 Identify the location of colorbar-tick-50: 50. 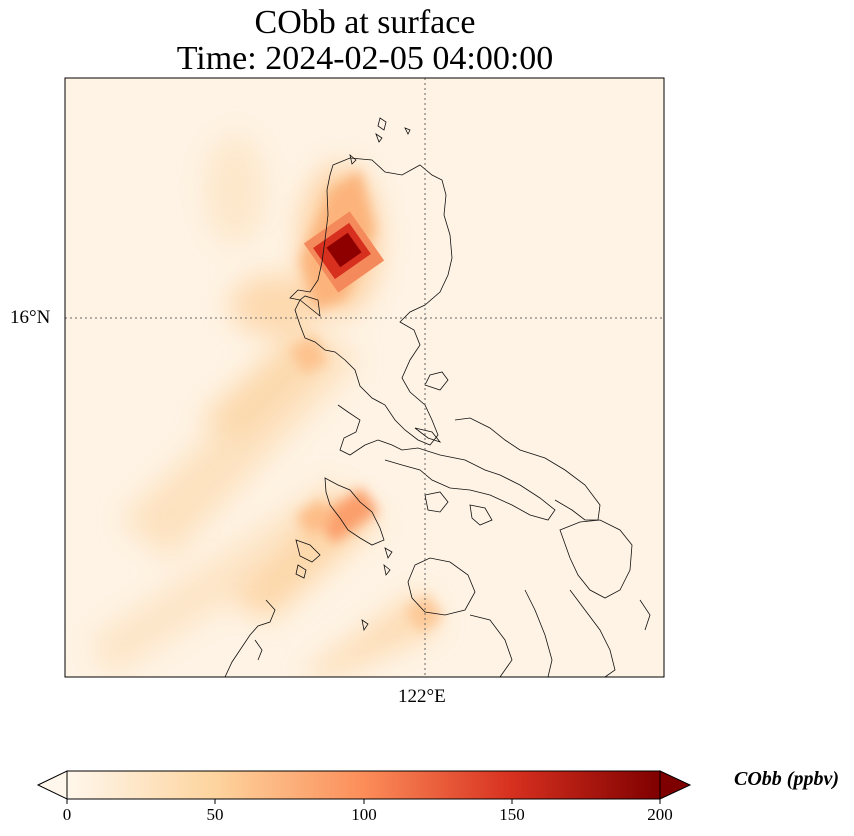
(215, 814).